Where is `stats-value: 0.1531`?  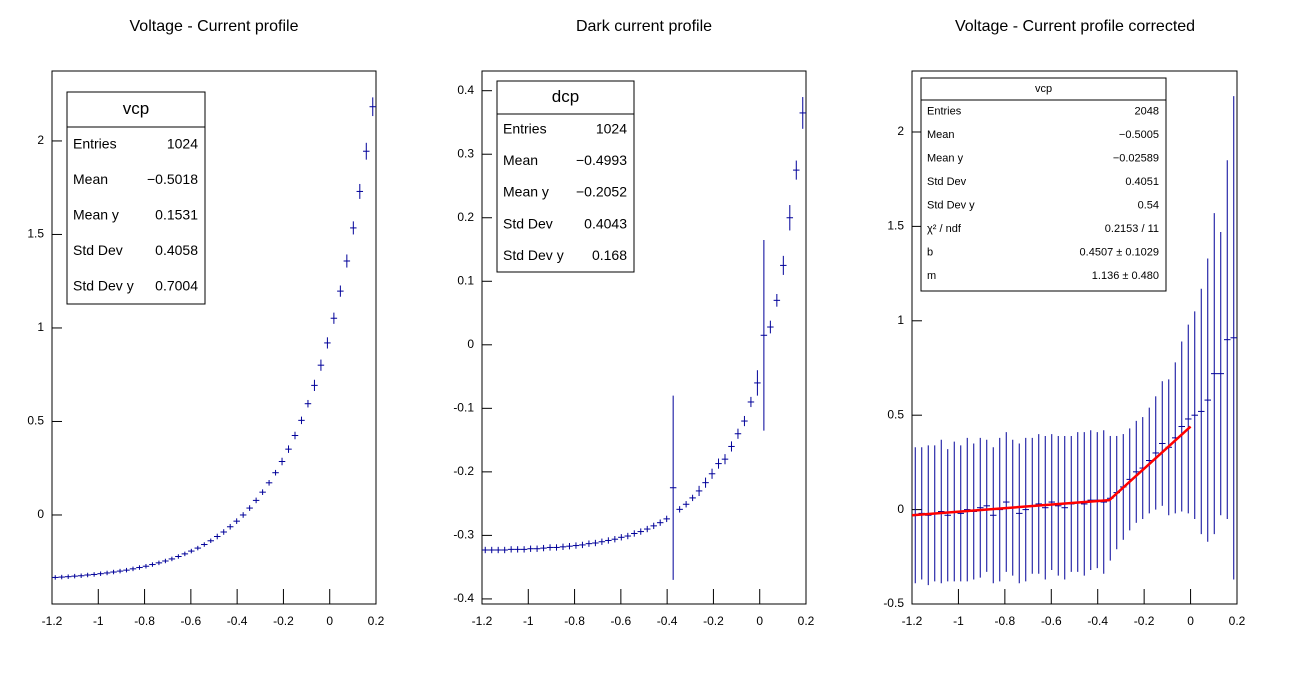
stats-value: 0.1531 is located at coordinates (176, 214).